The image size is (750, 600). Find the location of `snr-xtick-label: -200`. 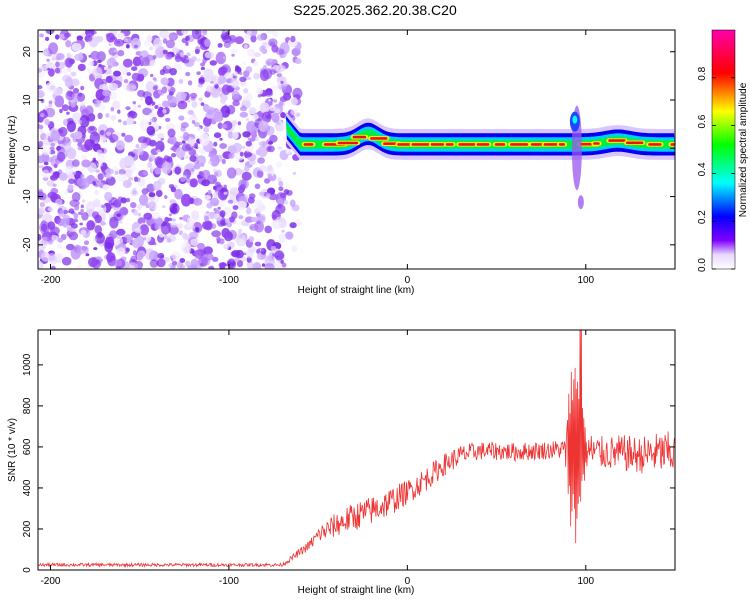

snr-xtick-label: -200 is located at coordinates (50, 581).